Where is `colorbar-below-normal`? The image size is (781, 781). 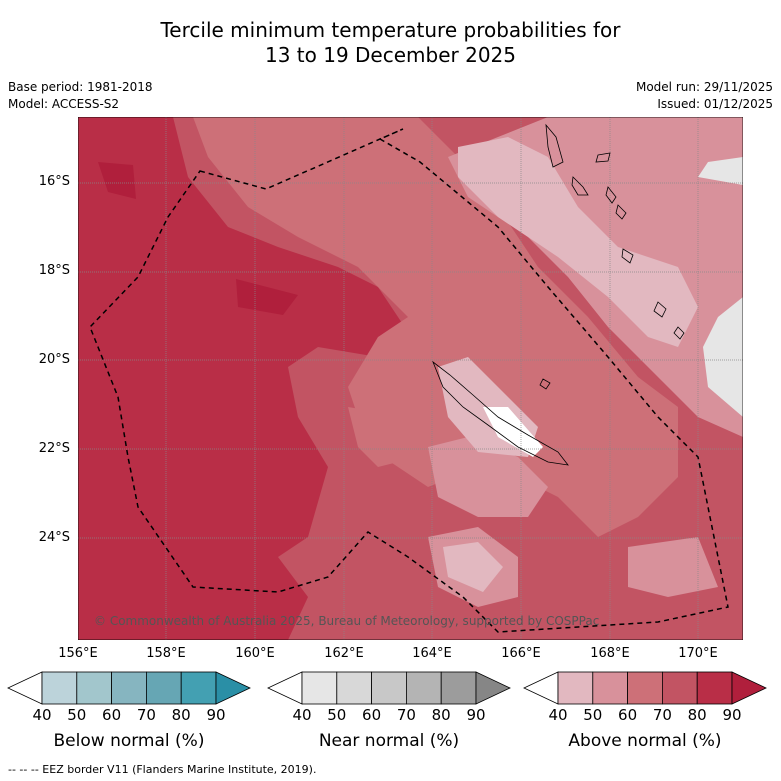 colorbar-below-normal is located at coordinates (129, 688).